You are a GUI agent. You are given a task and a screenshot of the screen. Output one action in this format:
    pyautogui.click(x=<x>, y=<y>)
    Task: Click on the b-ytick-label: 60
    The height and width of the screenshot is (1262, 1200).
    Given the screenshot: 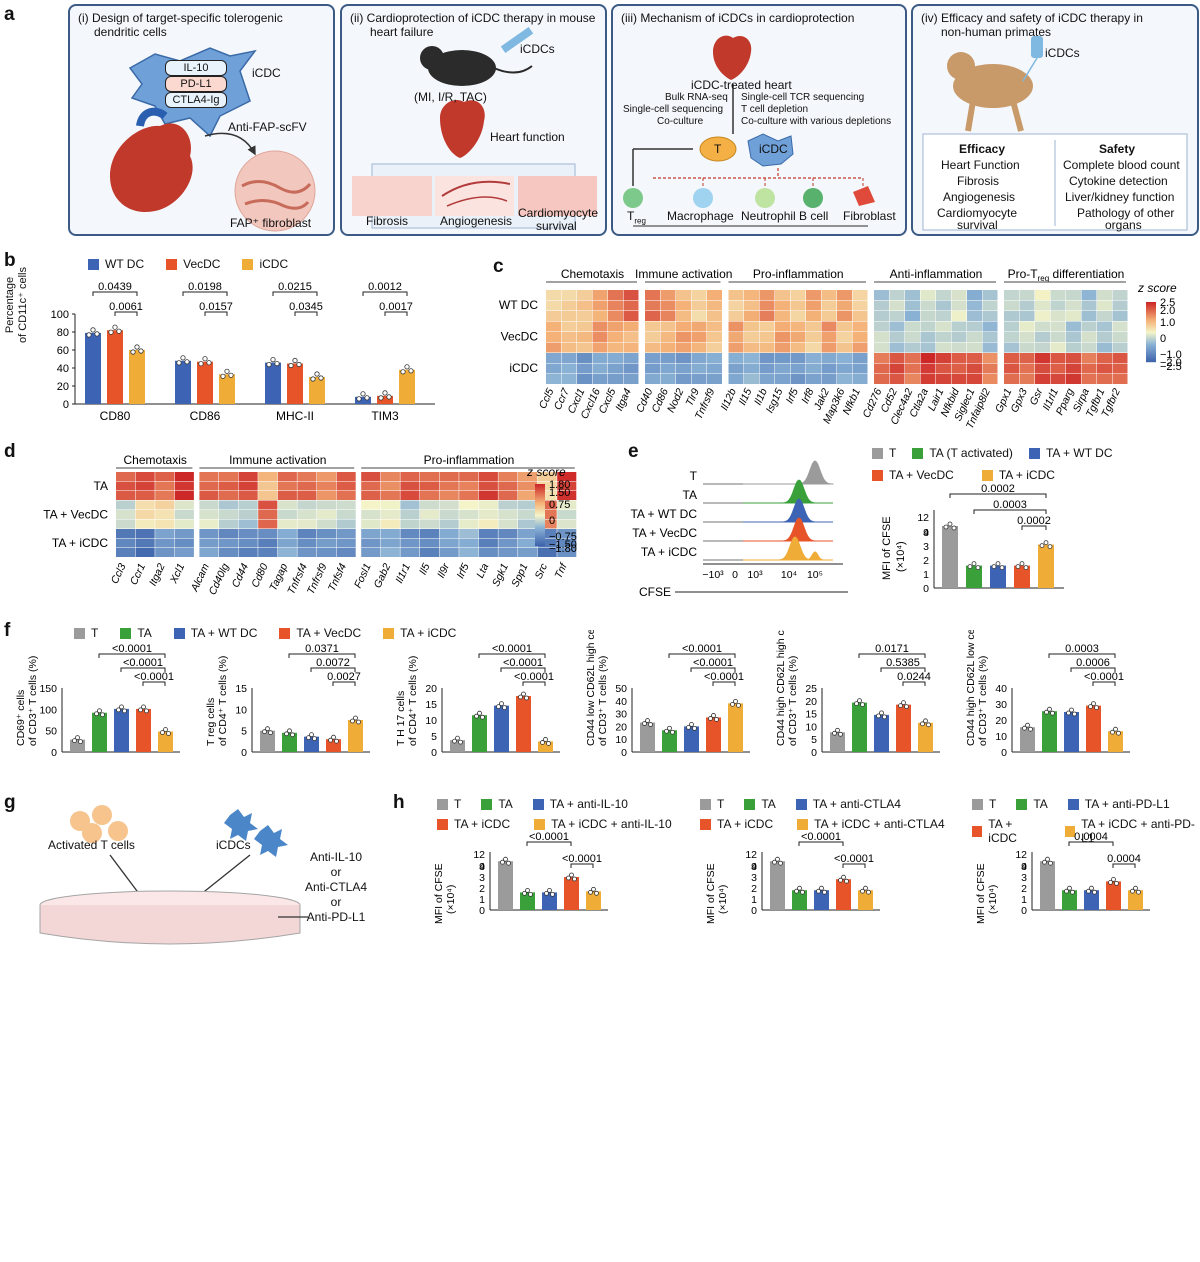 What is the action you would take?
    pyautogui.click(x=63, y=351)
    